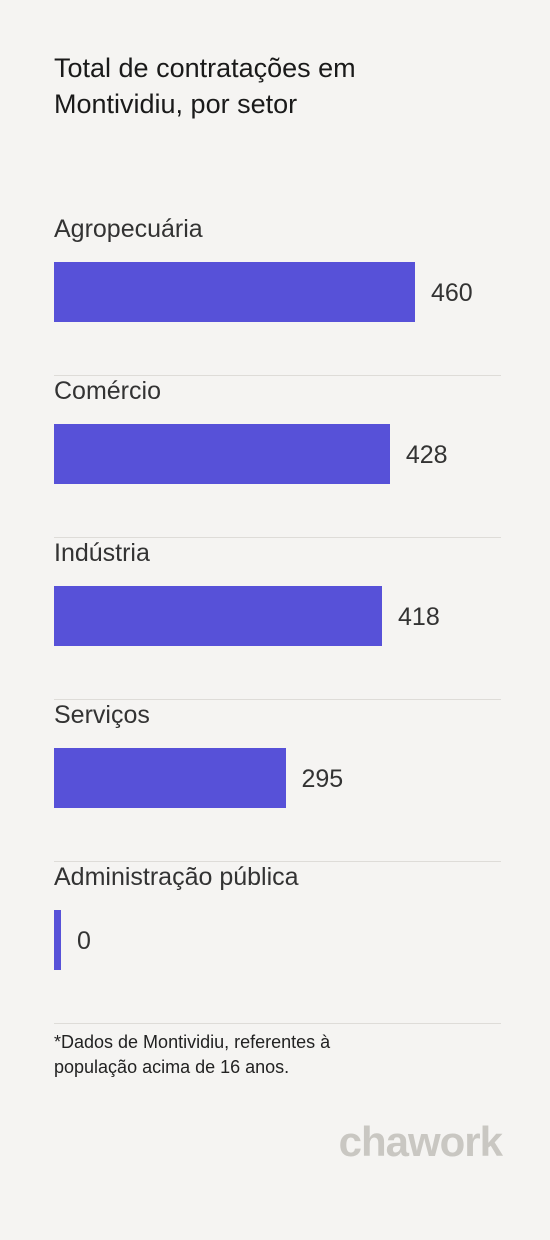  I want to click on category-label: Serviços, so click(102, 715).